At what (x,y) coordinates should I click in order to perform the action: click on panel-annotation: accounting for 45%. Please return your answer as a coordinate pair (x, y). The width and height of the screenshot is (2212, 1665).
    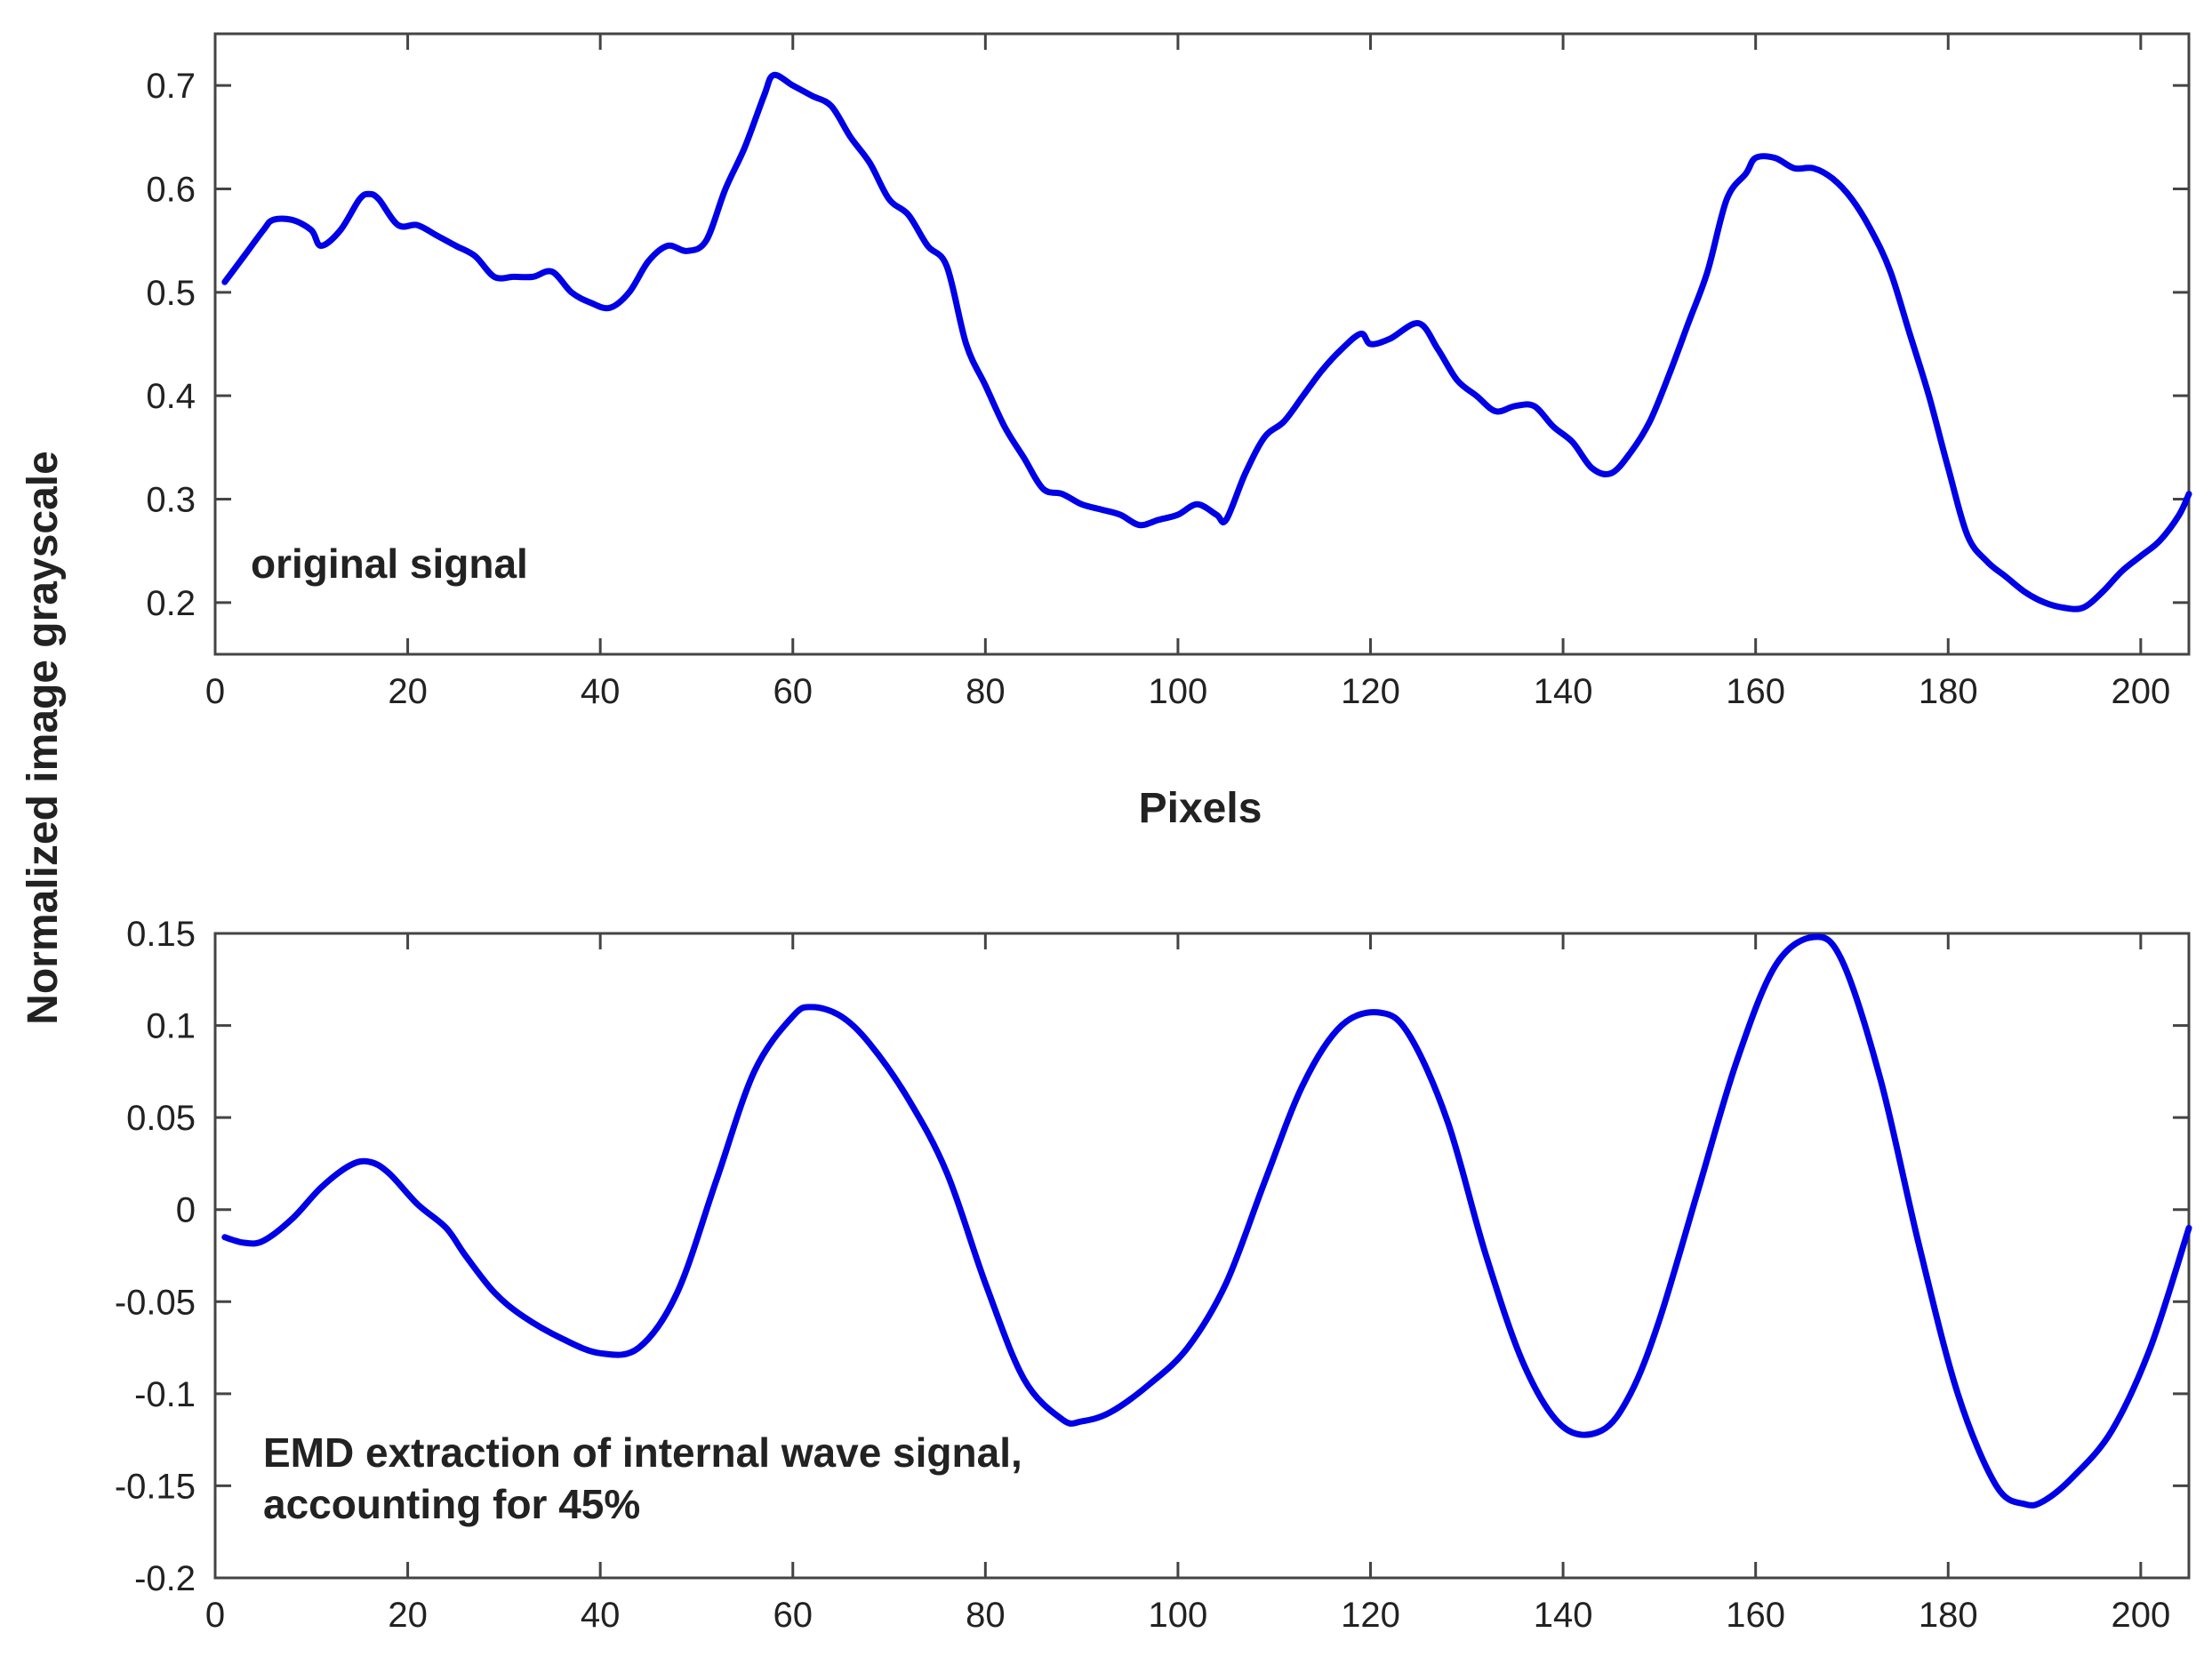
    Looking at the image, I should click on (451, 1504).